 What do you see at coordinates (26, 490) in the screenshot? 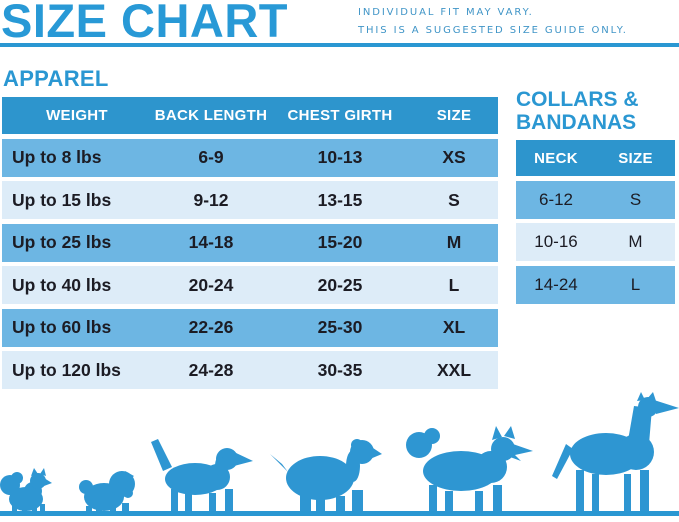
I see `pomeranian-dog-icon` at bounding box center [26, 490].